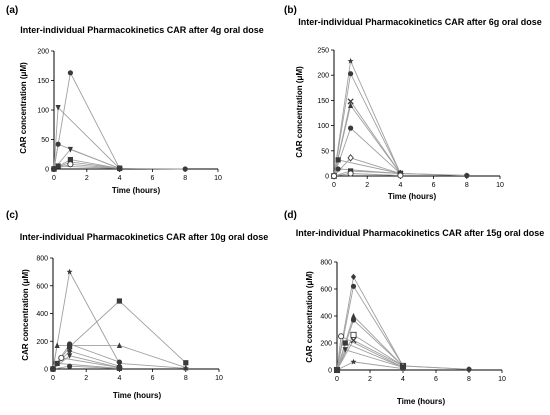 The image size is (550, 415). I want to click on panel-label: (c), so click(12, 215).